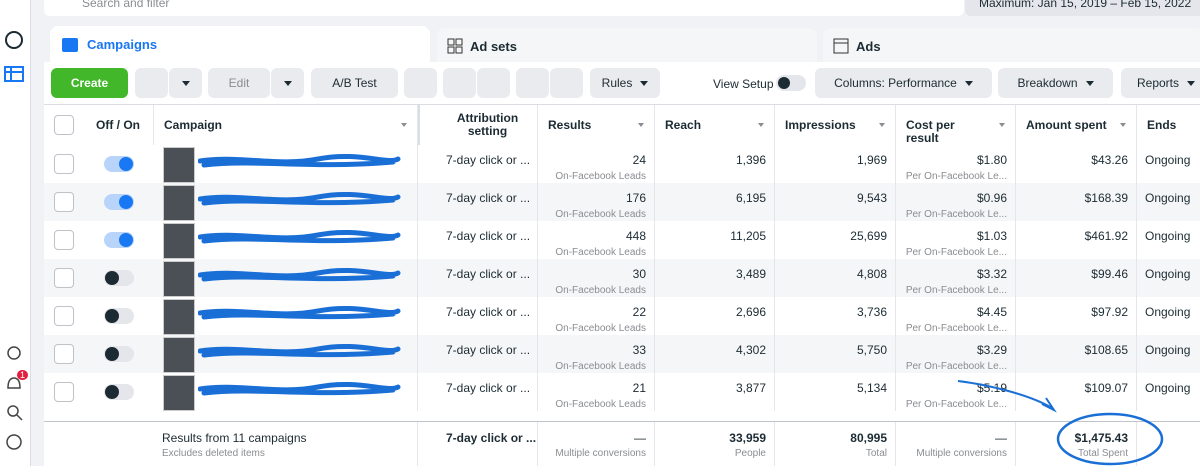  I want to click on select-all-checkbox, so click(64, 125).